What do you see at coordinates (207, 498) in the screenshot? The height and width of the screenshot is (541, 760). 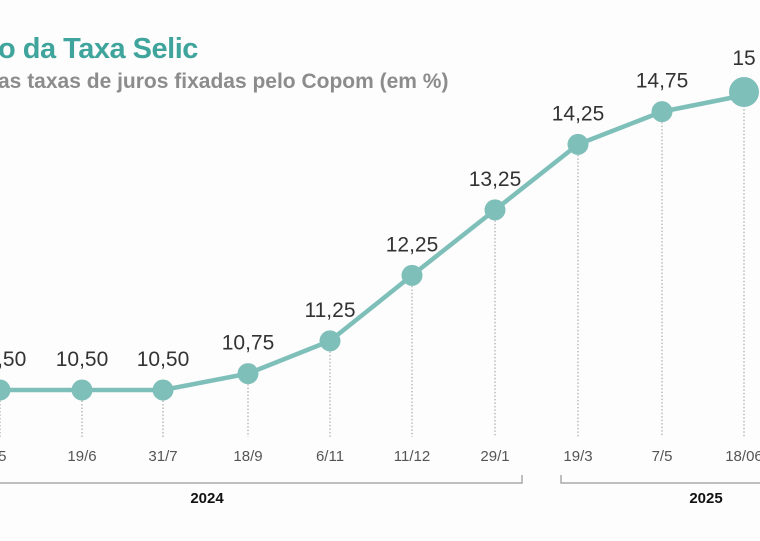 I see `year-label: 2024` at bounding box center [207, 498].